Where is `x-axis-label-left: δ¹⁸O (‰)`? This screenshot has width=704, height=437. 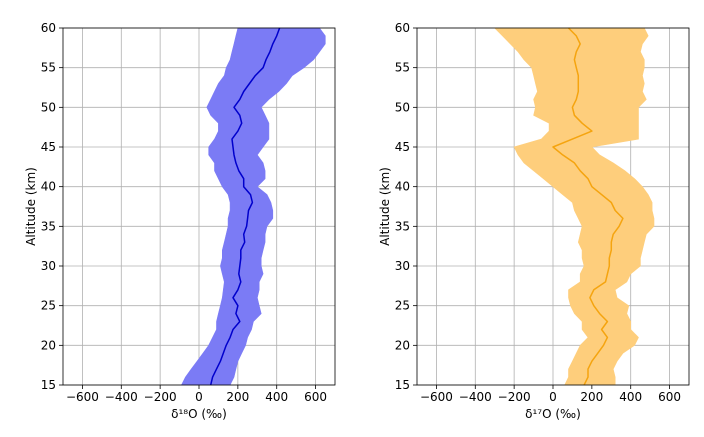 x-axis-label-left: δ¹⁸O (‰) is located at coordinates (199, 414).